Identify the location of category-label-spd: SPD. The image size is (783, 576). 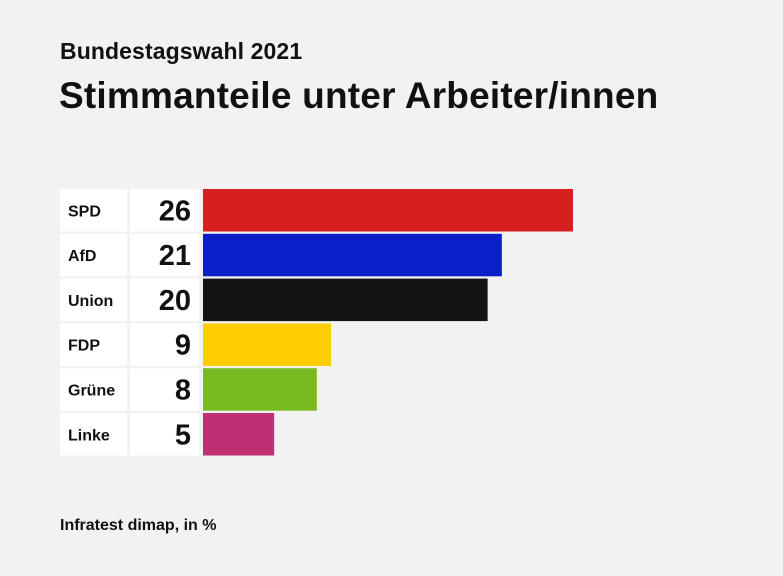
(84, 211).